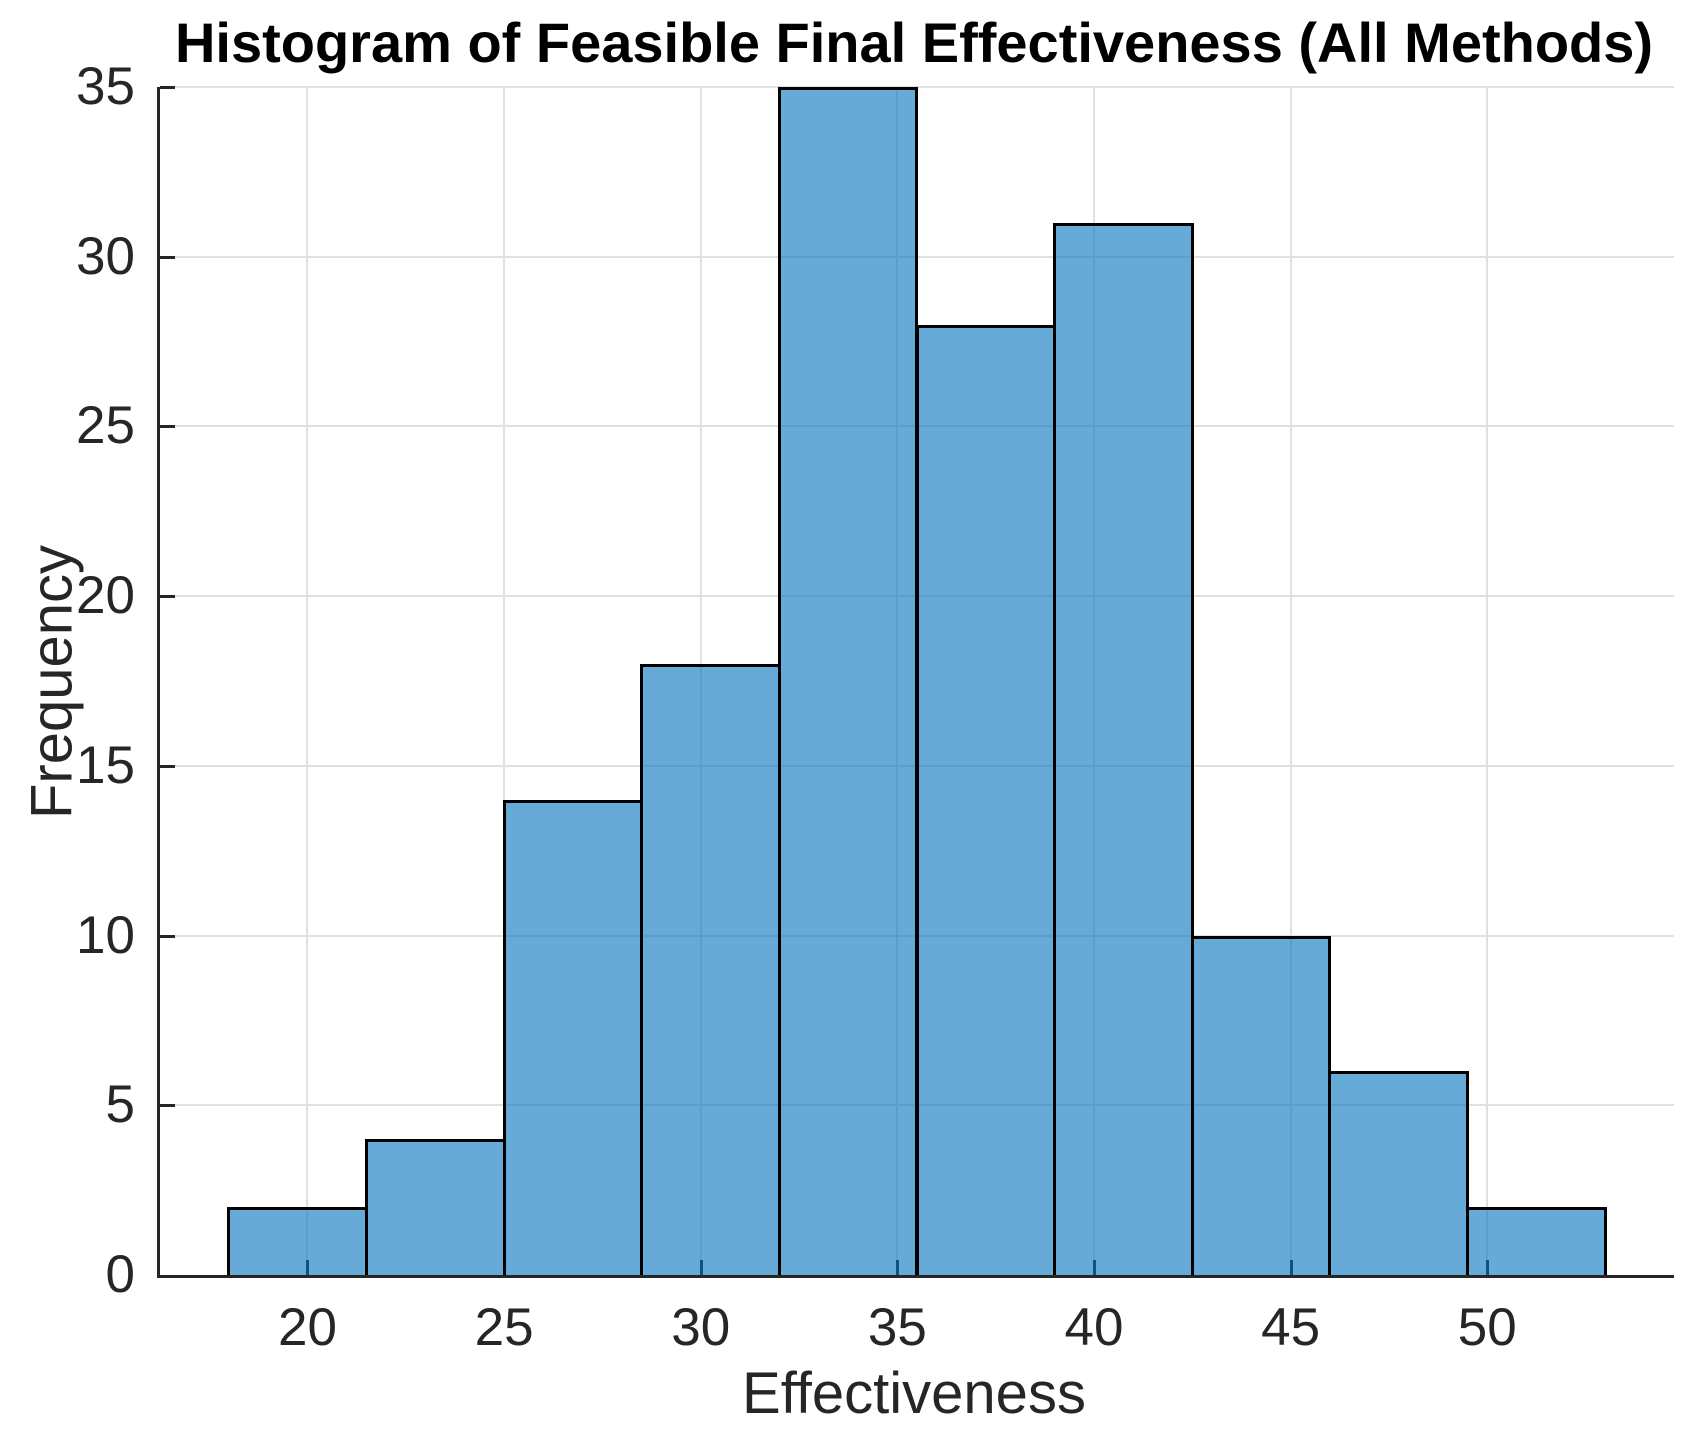 This screenshot has width=1689, height=1440. Describe the element at coordinates (52, 682) in the screenshot. I see `y-axis-label: Frequency` at that location.